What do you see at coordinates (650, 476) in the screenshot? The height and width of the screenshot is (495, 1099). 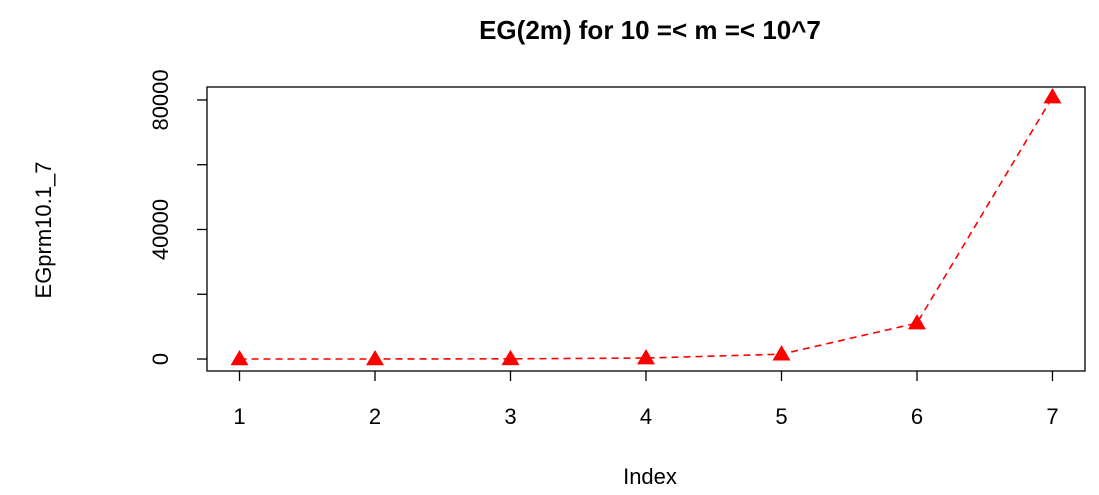 I see `x-axis-label: Index` at bounding box center [650, 476].